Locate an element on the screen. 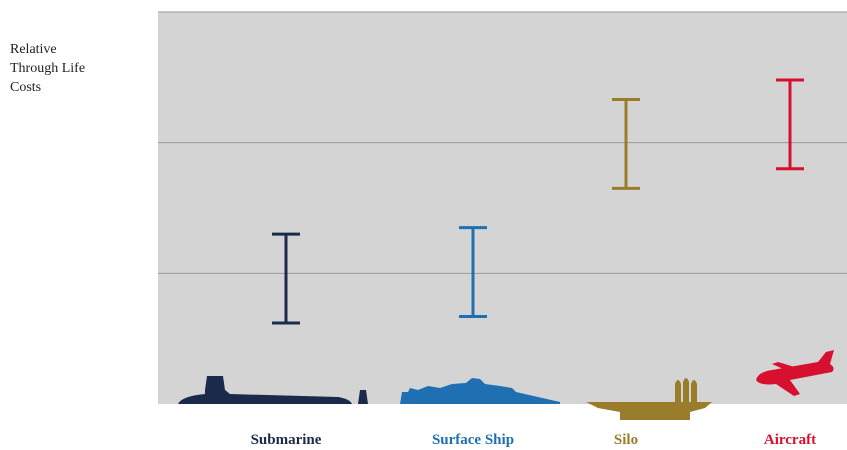  category-label-aircraft: Aircraft is located at coordinates (790, 440).